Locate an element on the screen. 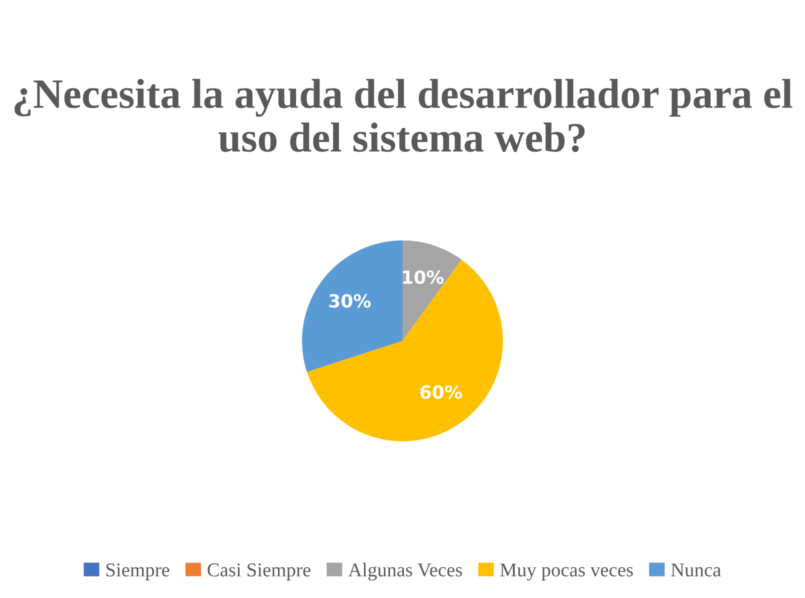 The image size is (805, 598). legend-label: Siempre is located at coordinates (138, 571).